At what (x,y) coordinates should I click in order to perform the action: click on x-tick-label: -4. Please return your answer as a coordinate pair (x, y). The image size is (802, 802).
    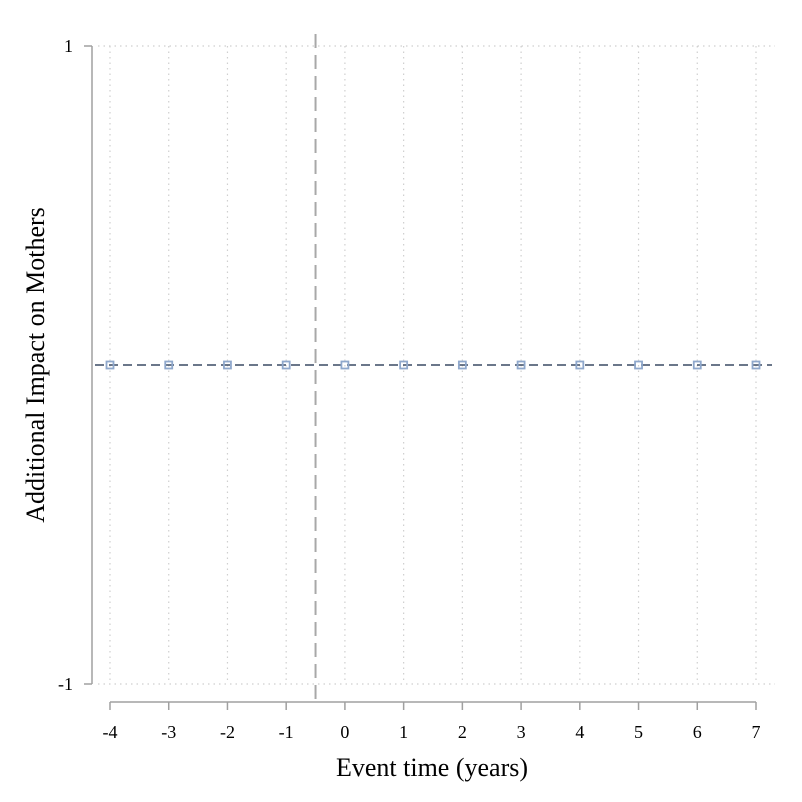
    Looking at the image, I should click on (110, 732).